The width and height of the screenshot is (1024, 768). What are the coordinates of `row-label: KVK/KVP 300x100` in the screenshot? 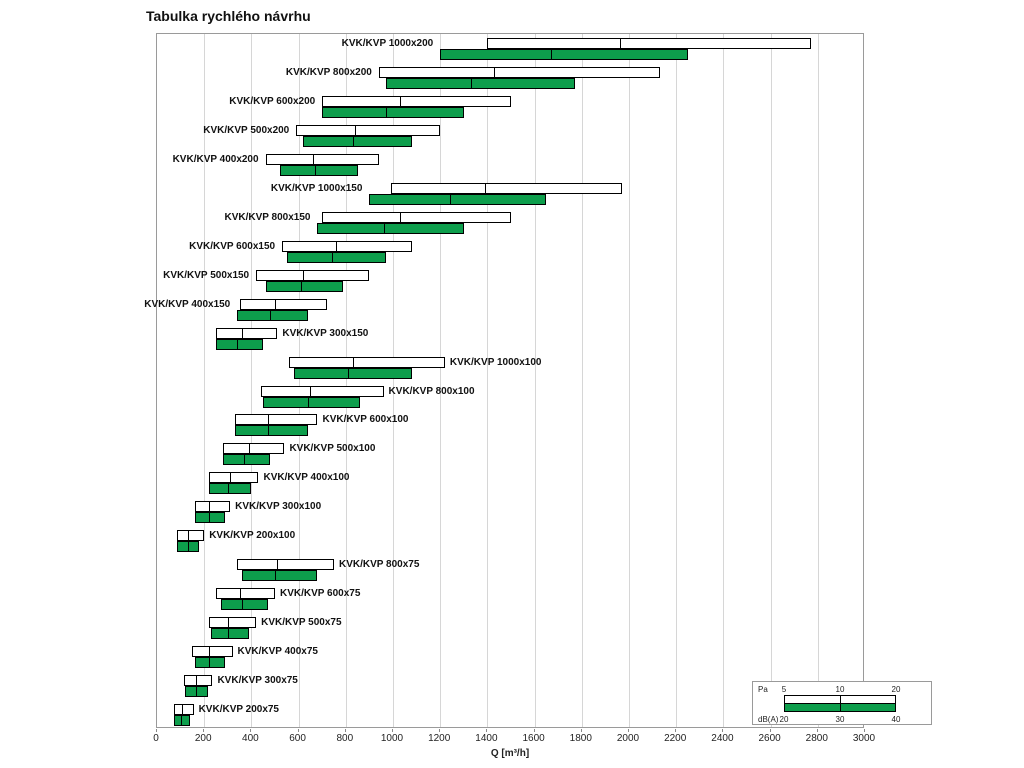 It's located at (278, 507).